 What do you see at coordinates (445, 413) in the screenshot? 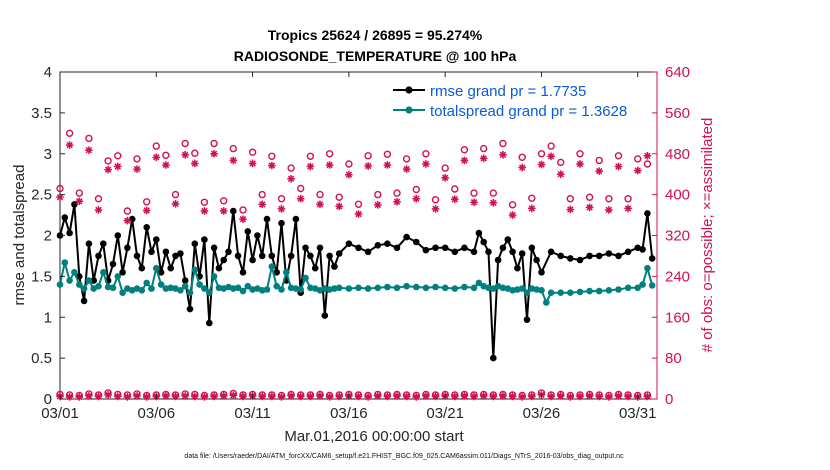
I see `x-tick-label: 03/21` at bounding box center [445, 413].